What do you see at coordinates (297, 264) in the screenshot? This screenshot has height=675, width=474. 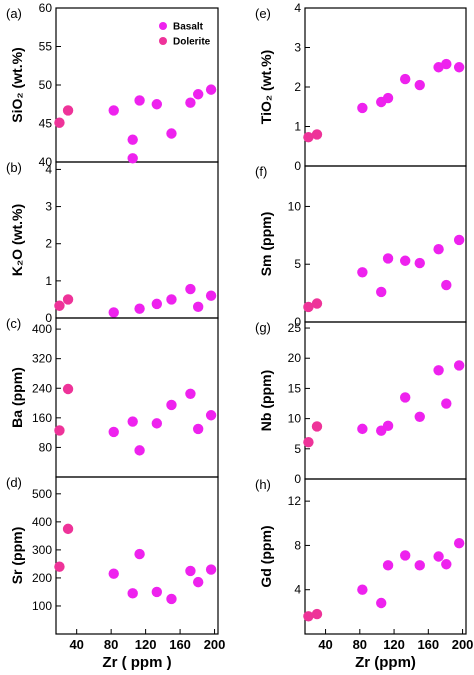 I see `y-tick-label: 5` at bounding box center [297, 264].